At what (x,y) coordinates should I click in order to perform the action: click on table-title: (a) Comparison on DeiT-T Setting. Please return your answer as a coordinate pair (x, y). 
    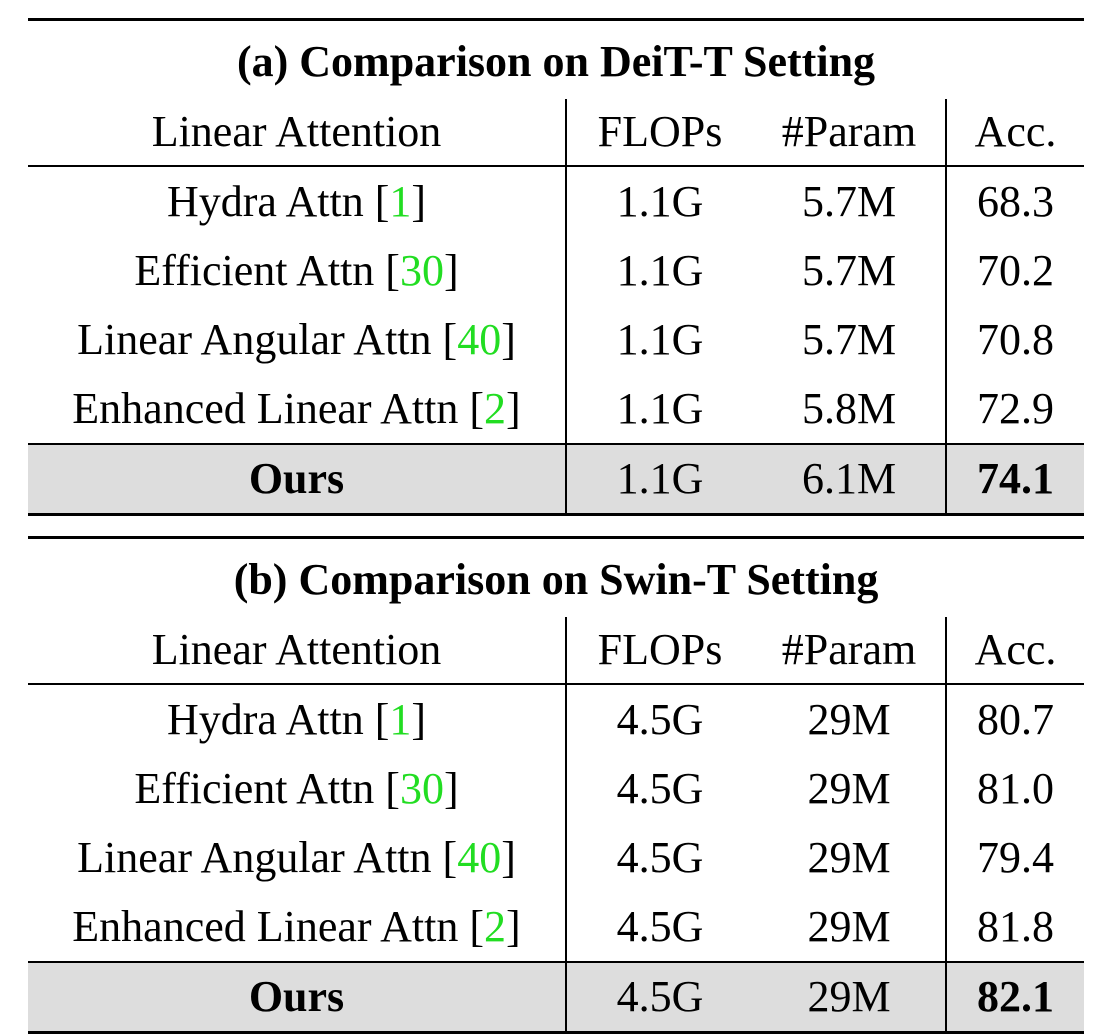
    Looking at the image, I should click on (556, 58).